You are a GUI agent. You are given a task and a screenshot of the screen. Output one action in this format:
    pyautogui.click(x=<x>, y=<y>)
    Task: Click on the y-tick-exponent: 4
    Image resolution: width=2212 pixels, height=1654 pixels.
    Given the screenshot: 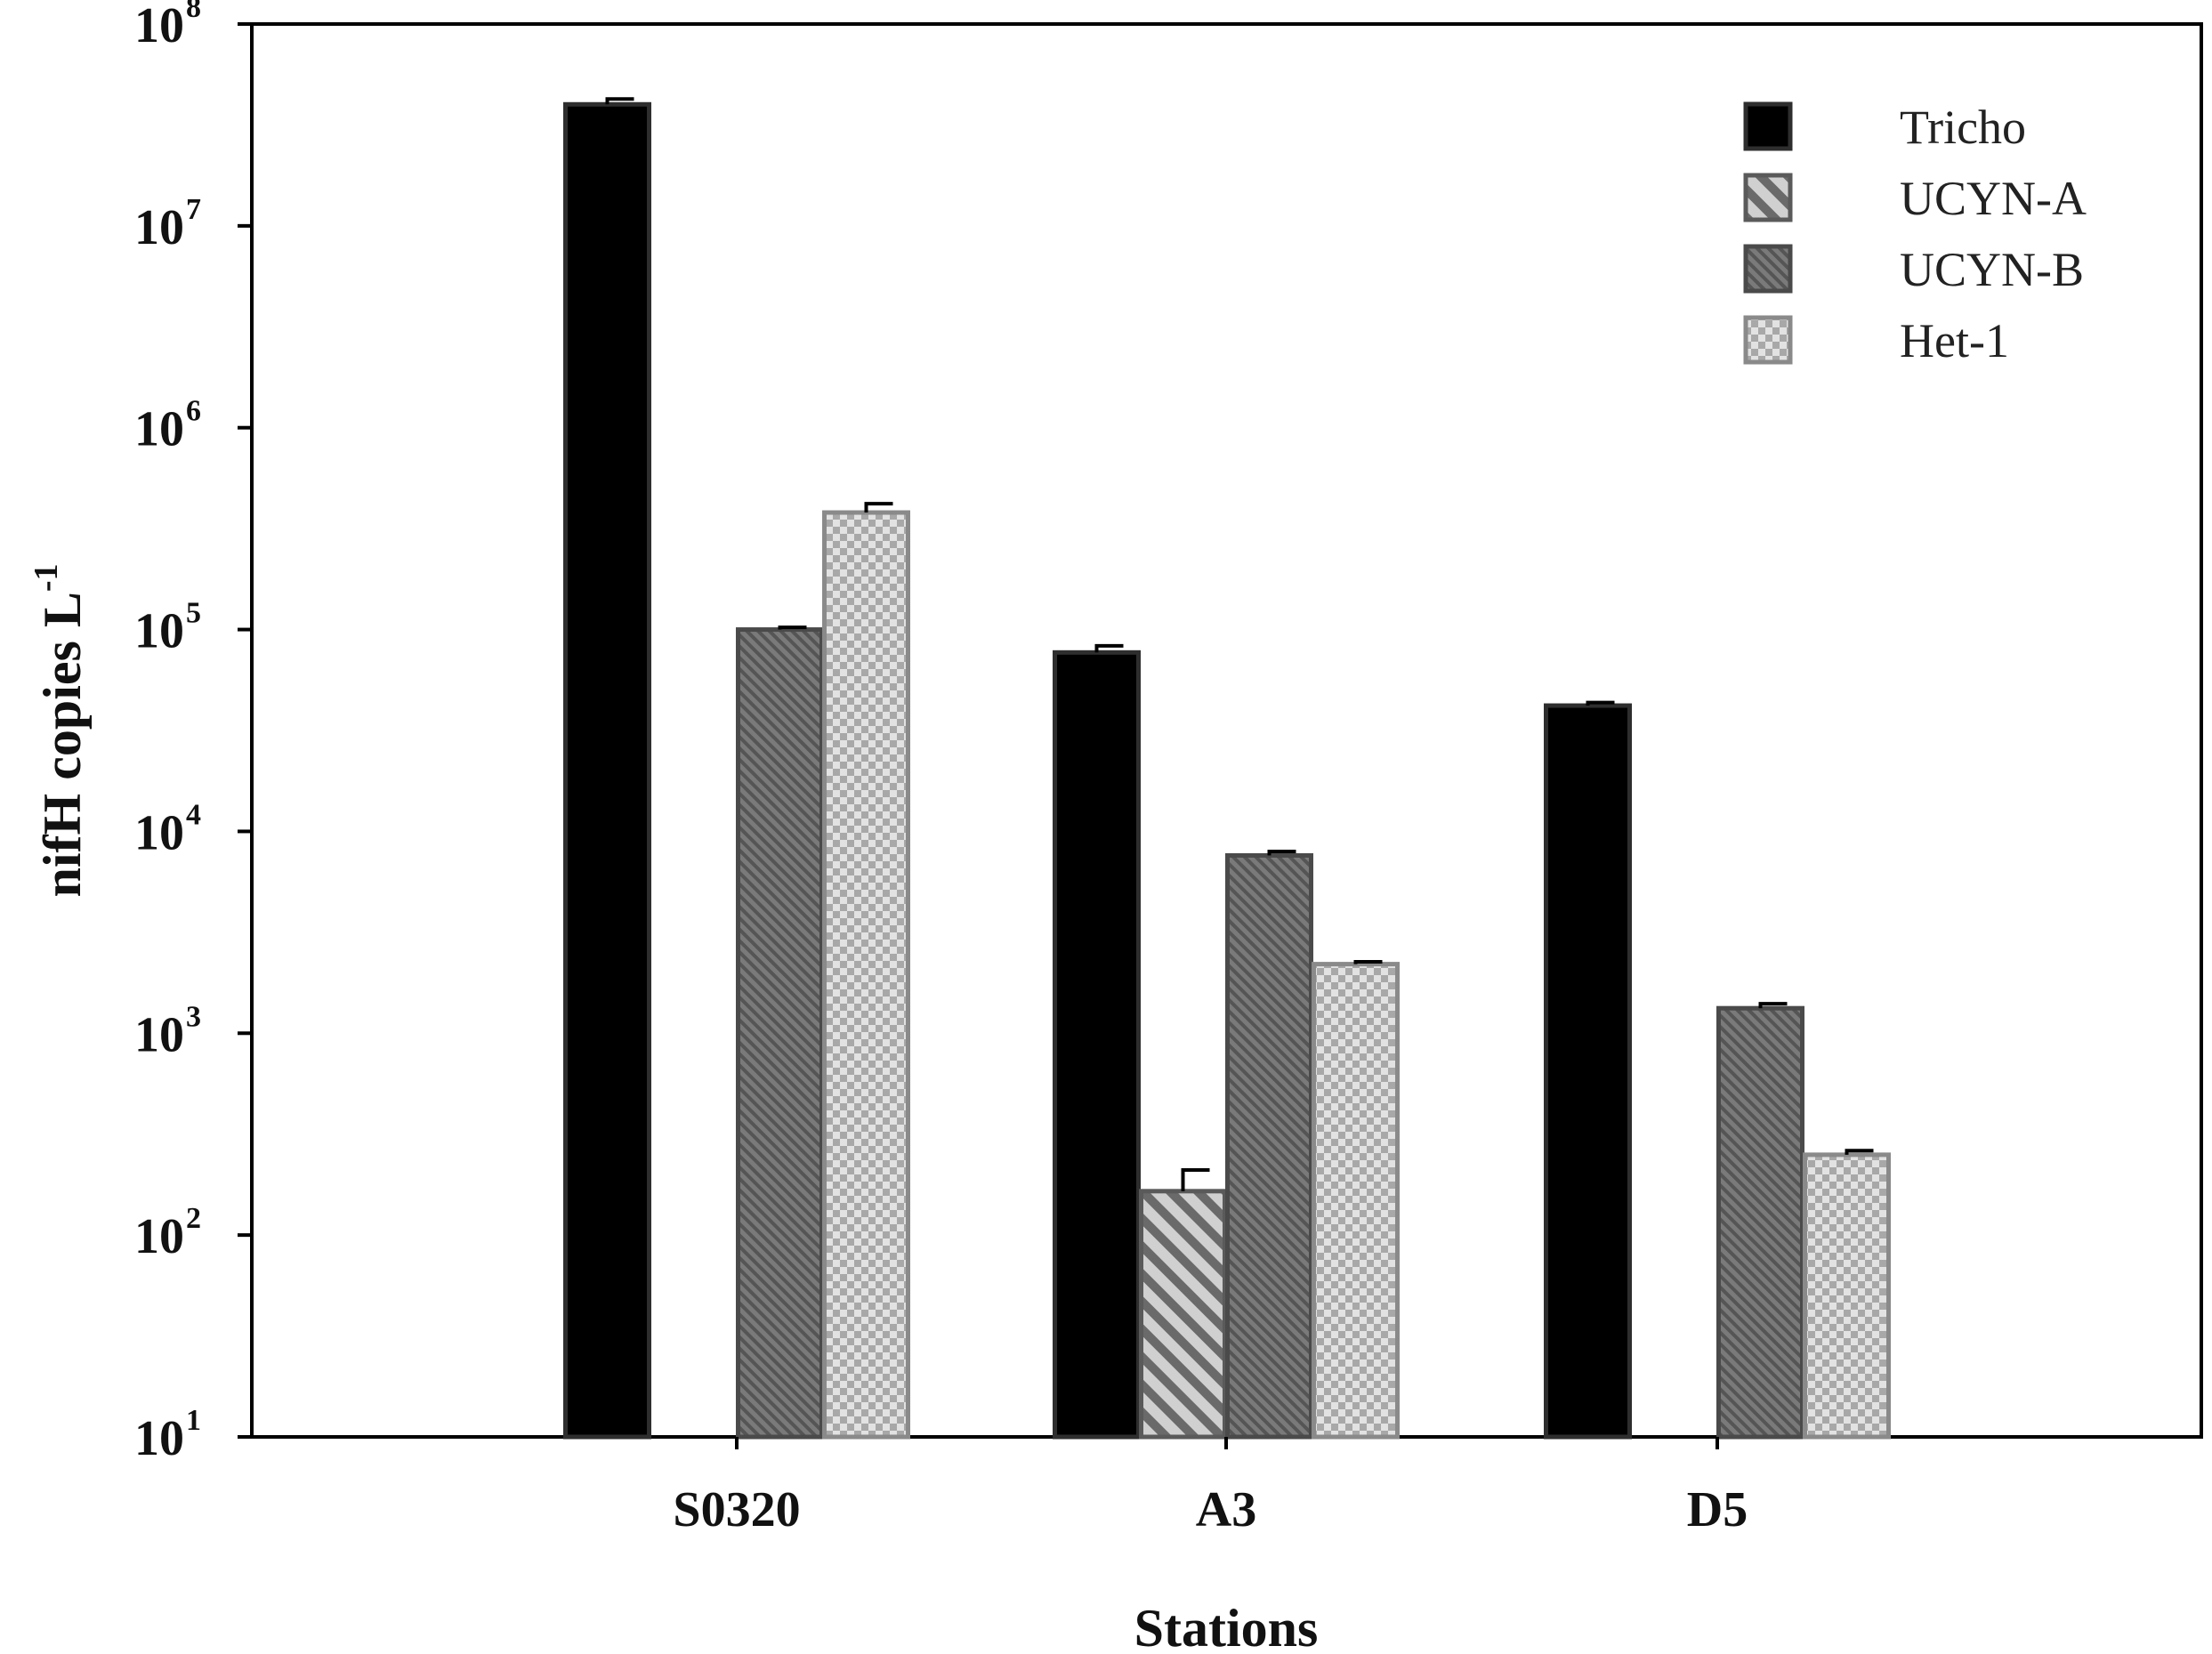 What is the action you would take?
    pyautogui.click(x=193, y=815)
    